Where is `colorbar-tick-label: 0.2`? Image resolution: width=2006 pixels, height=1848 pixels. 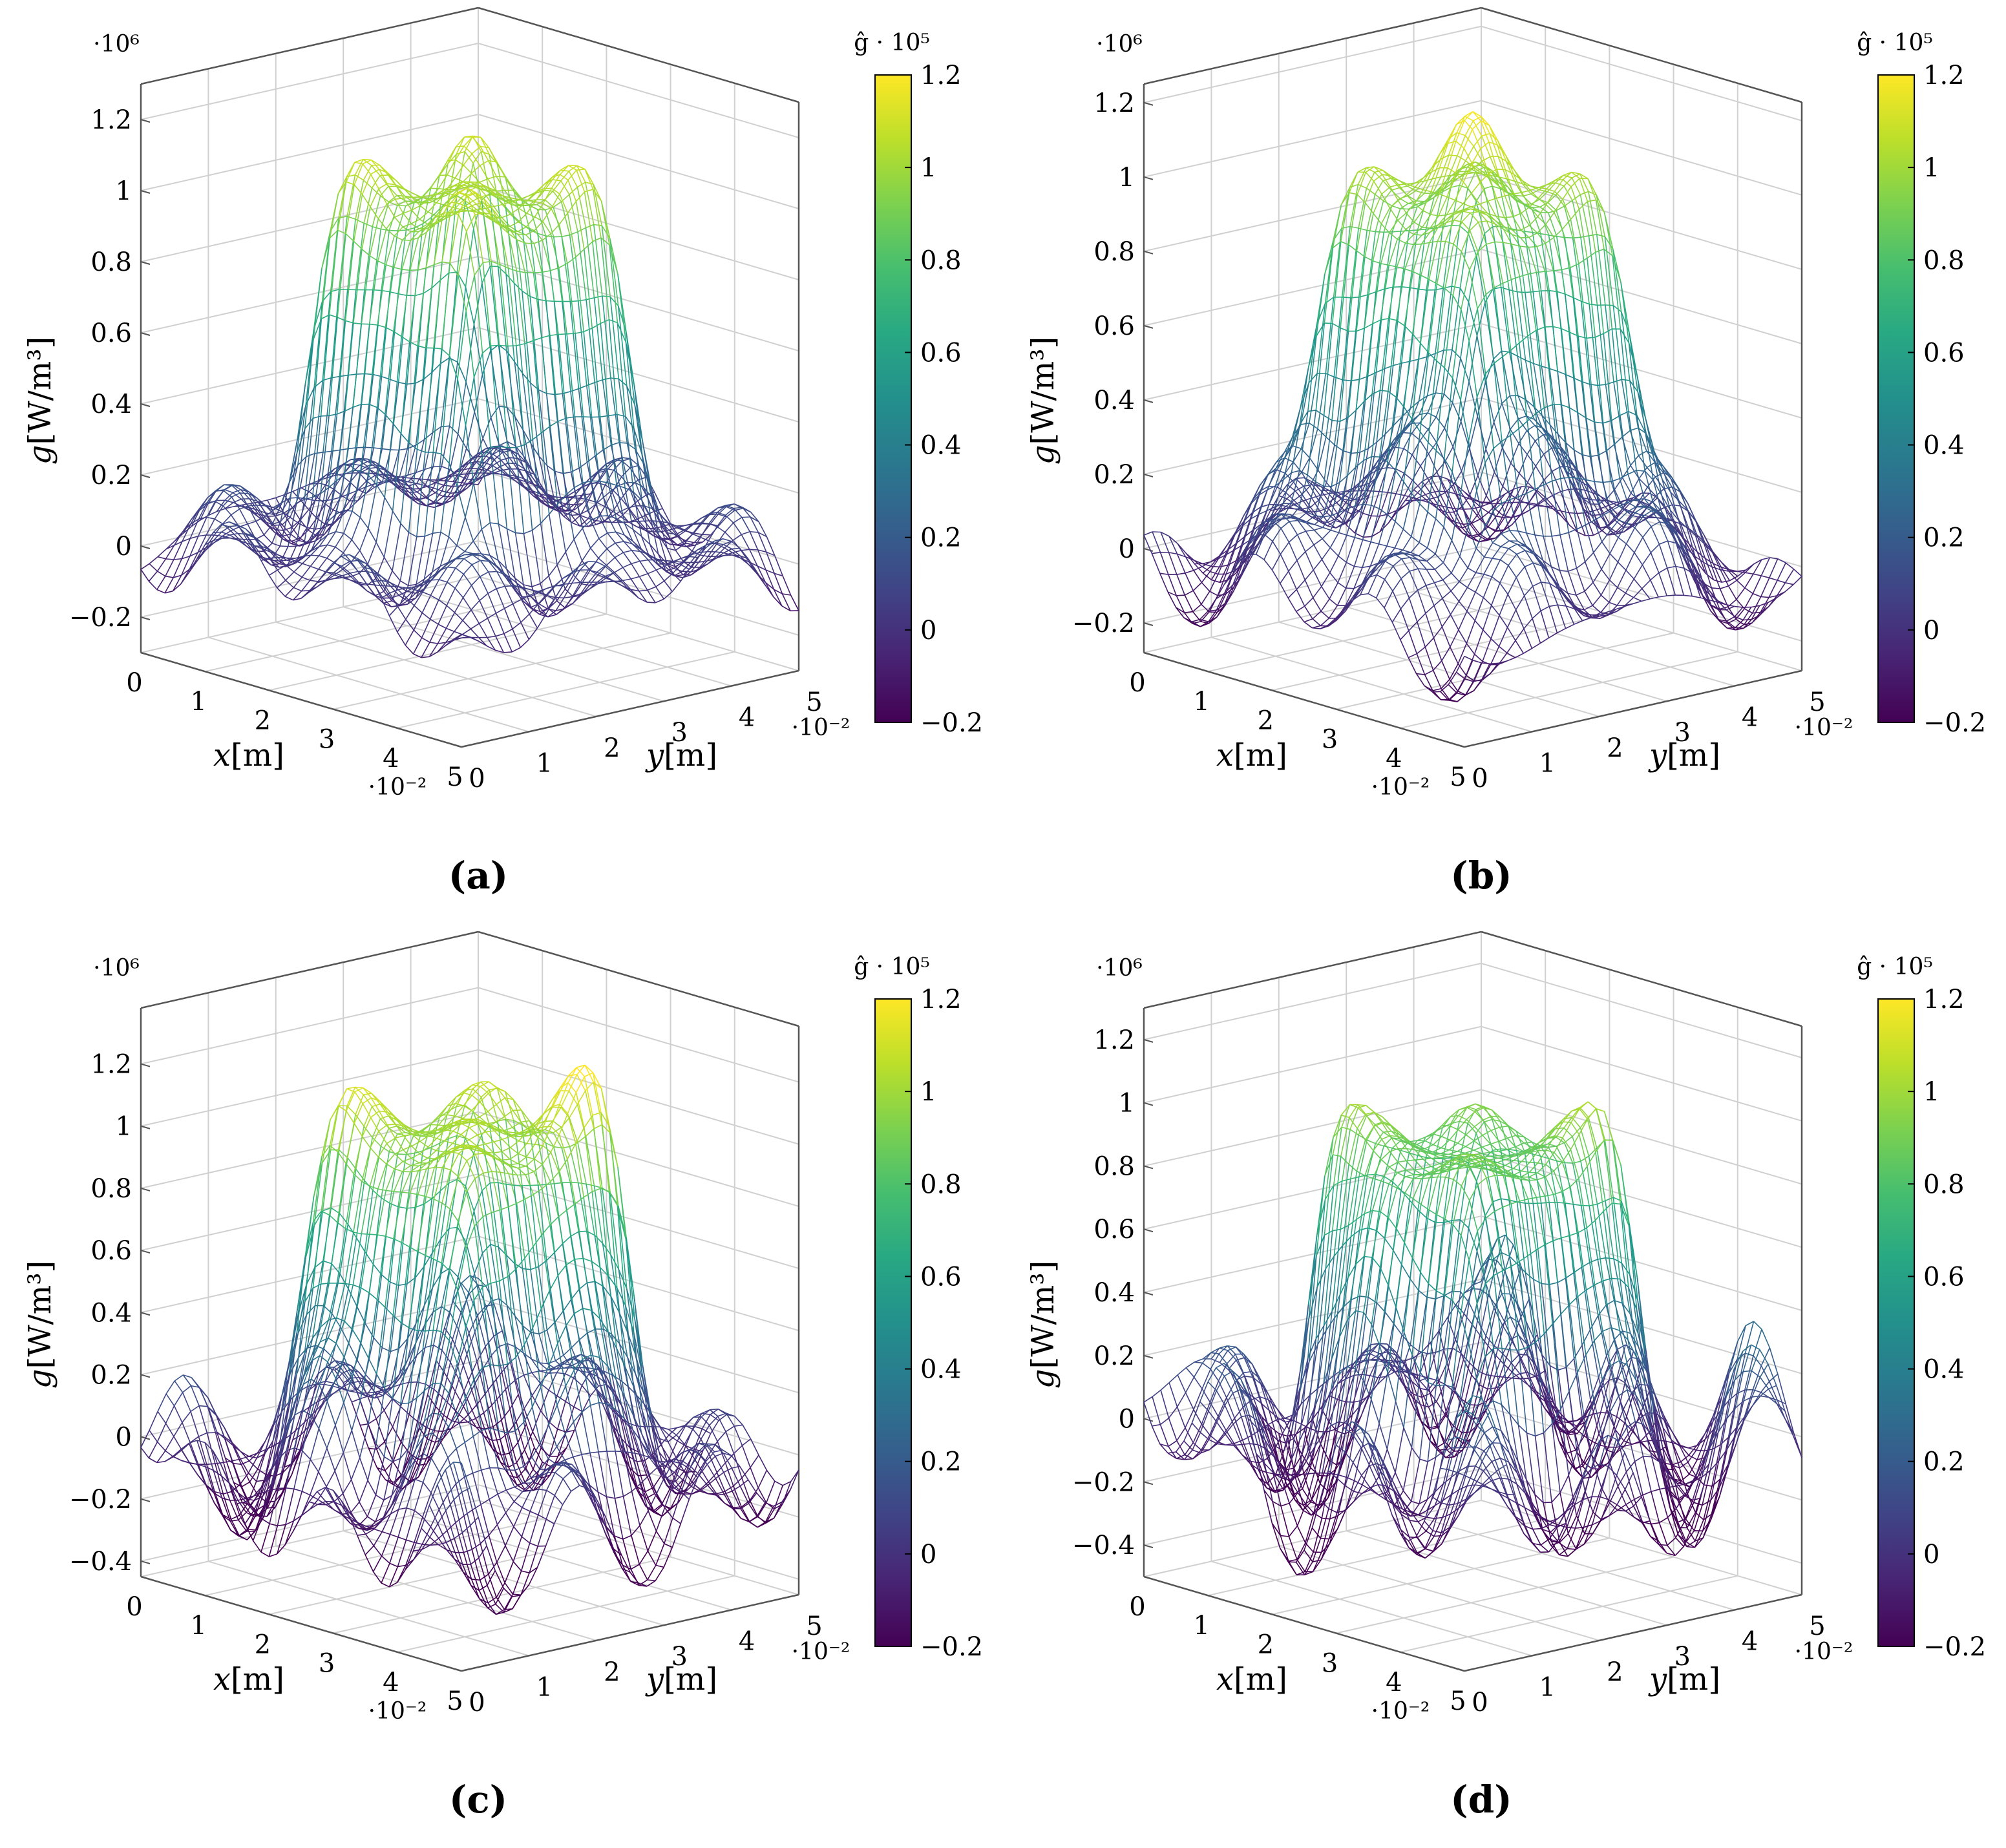
colorbar-tick-label: 0.2 is located at coordinates (941, 538).